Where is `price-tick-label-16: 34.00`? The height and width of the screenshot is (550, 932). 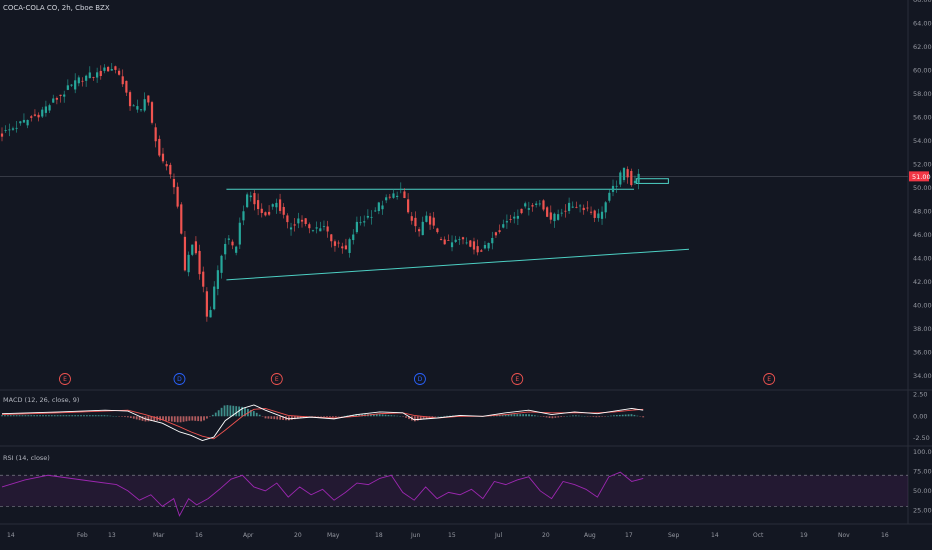 price-tick-label-16: 34.00 is located at coordinates (922, 376).